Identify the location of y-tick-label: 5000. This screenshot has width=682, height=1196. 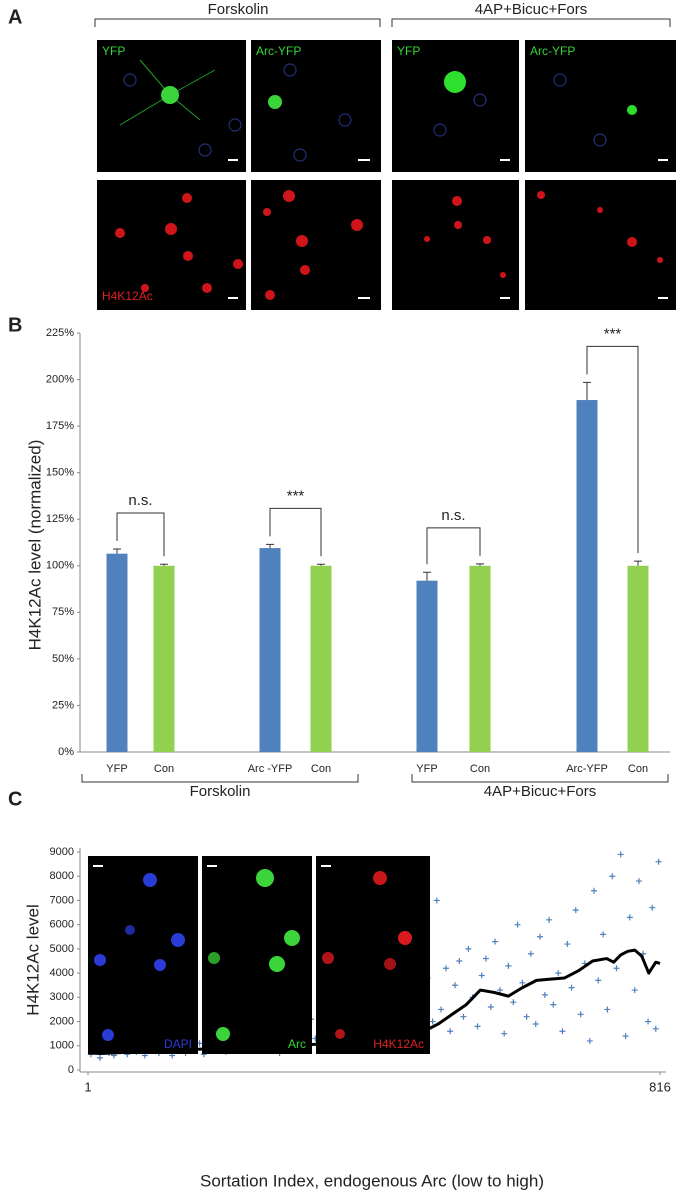
(62, 949).